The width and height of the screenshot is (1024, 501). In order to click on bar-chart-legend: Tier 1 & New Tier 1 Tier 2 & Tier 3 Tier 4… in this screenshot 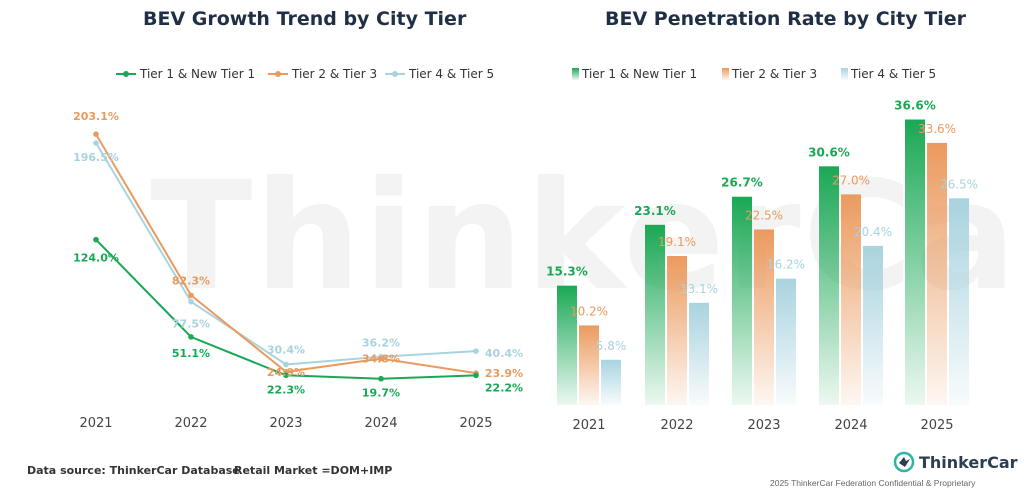, I will do `click(754, 74)`.